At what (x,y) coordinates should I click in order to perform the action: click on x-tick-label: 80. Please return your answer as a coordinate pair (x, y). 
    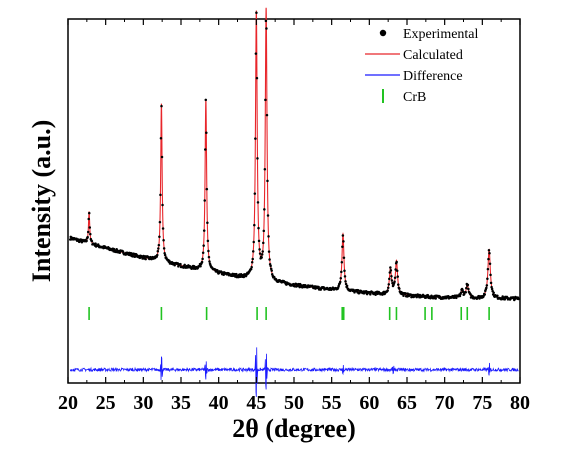
    Looking at the image, I should click on (520, 403).